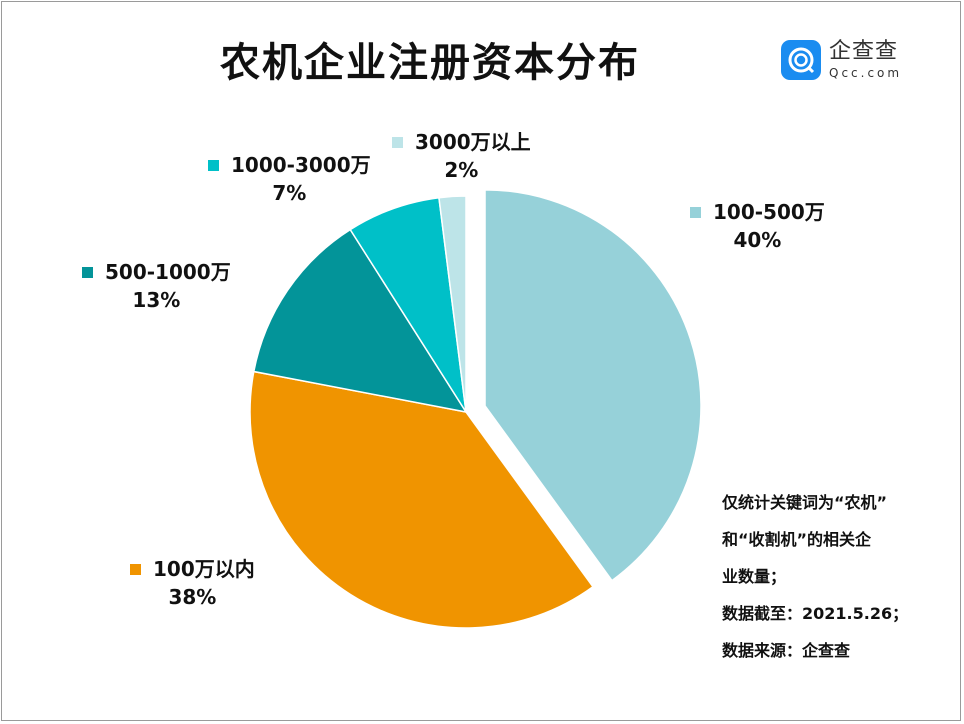  What do you see at coordinates (757, 240) in the screenshot?
I see `slice-pct: 40%` at bounding box center [757, 240].